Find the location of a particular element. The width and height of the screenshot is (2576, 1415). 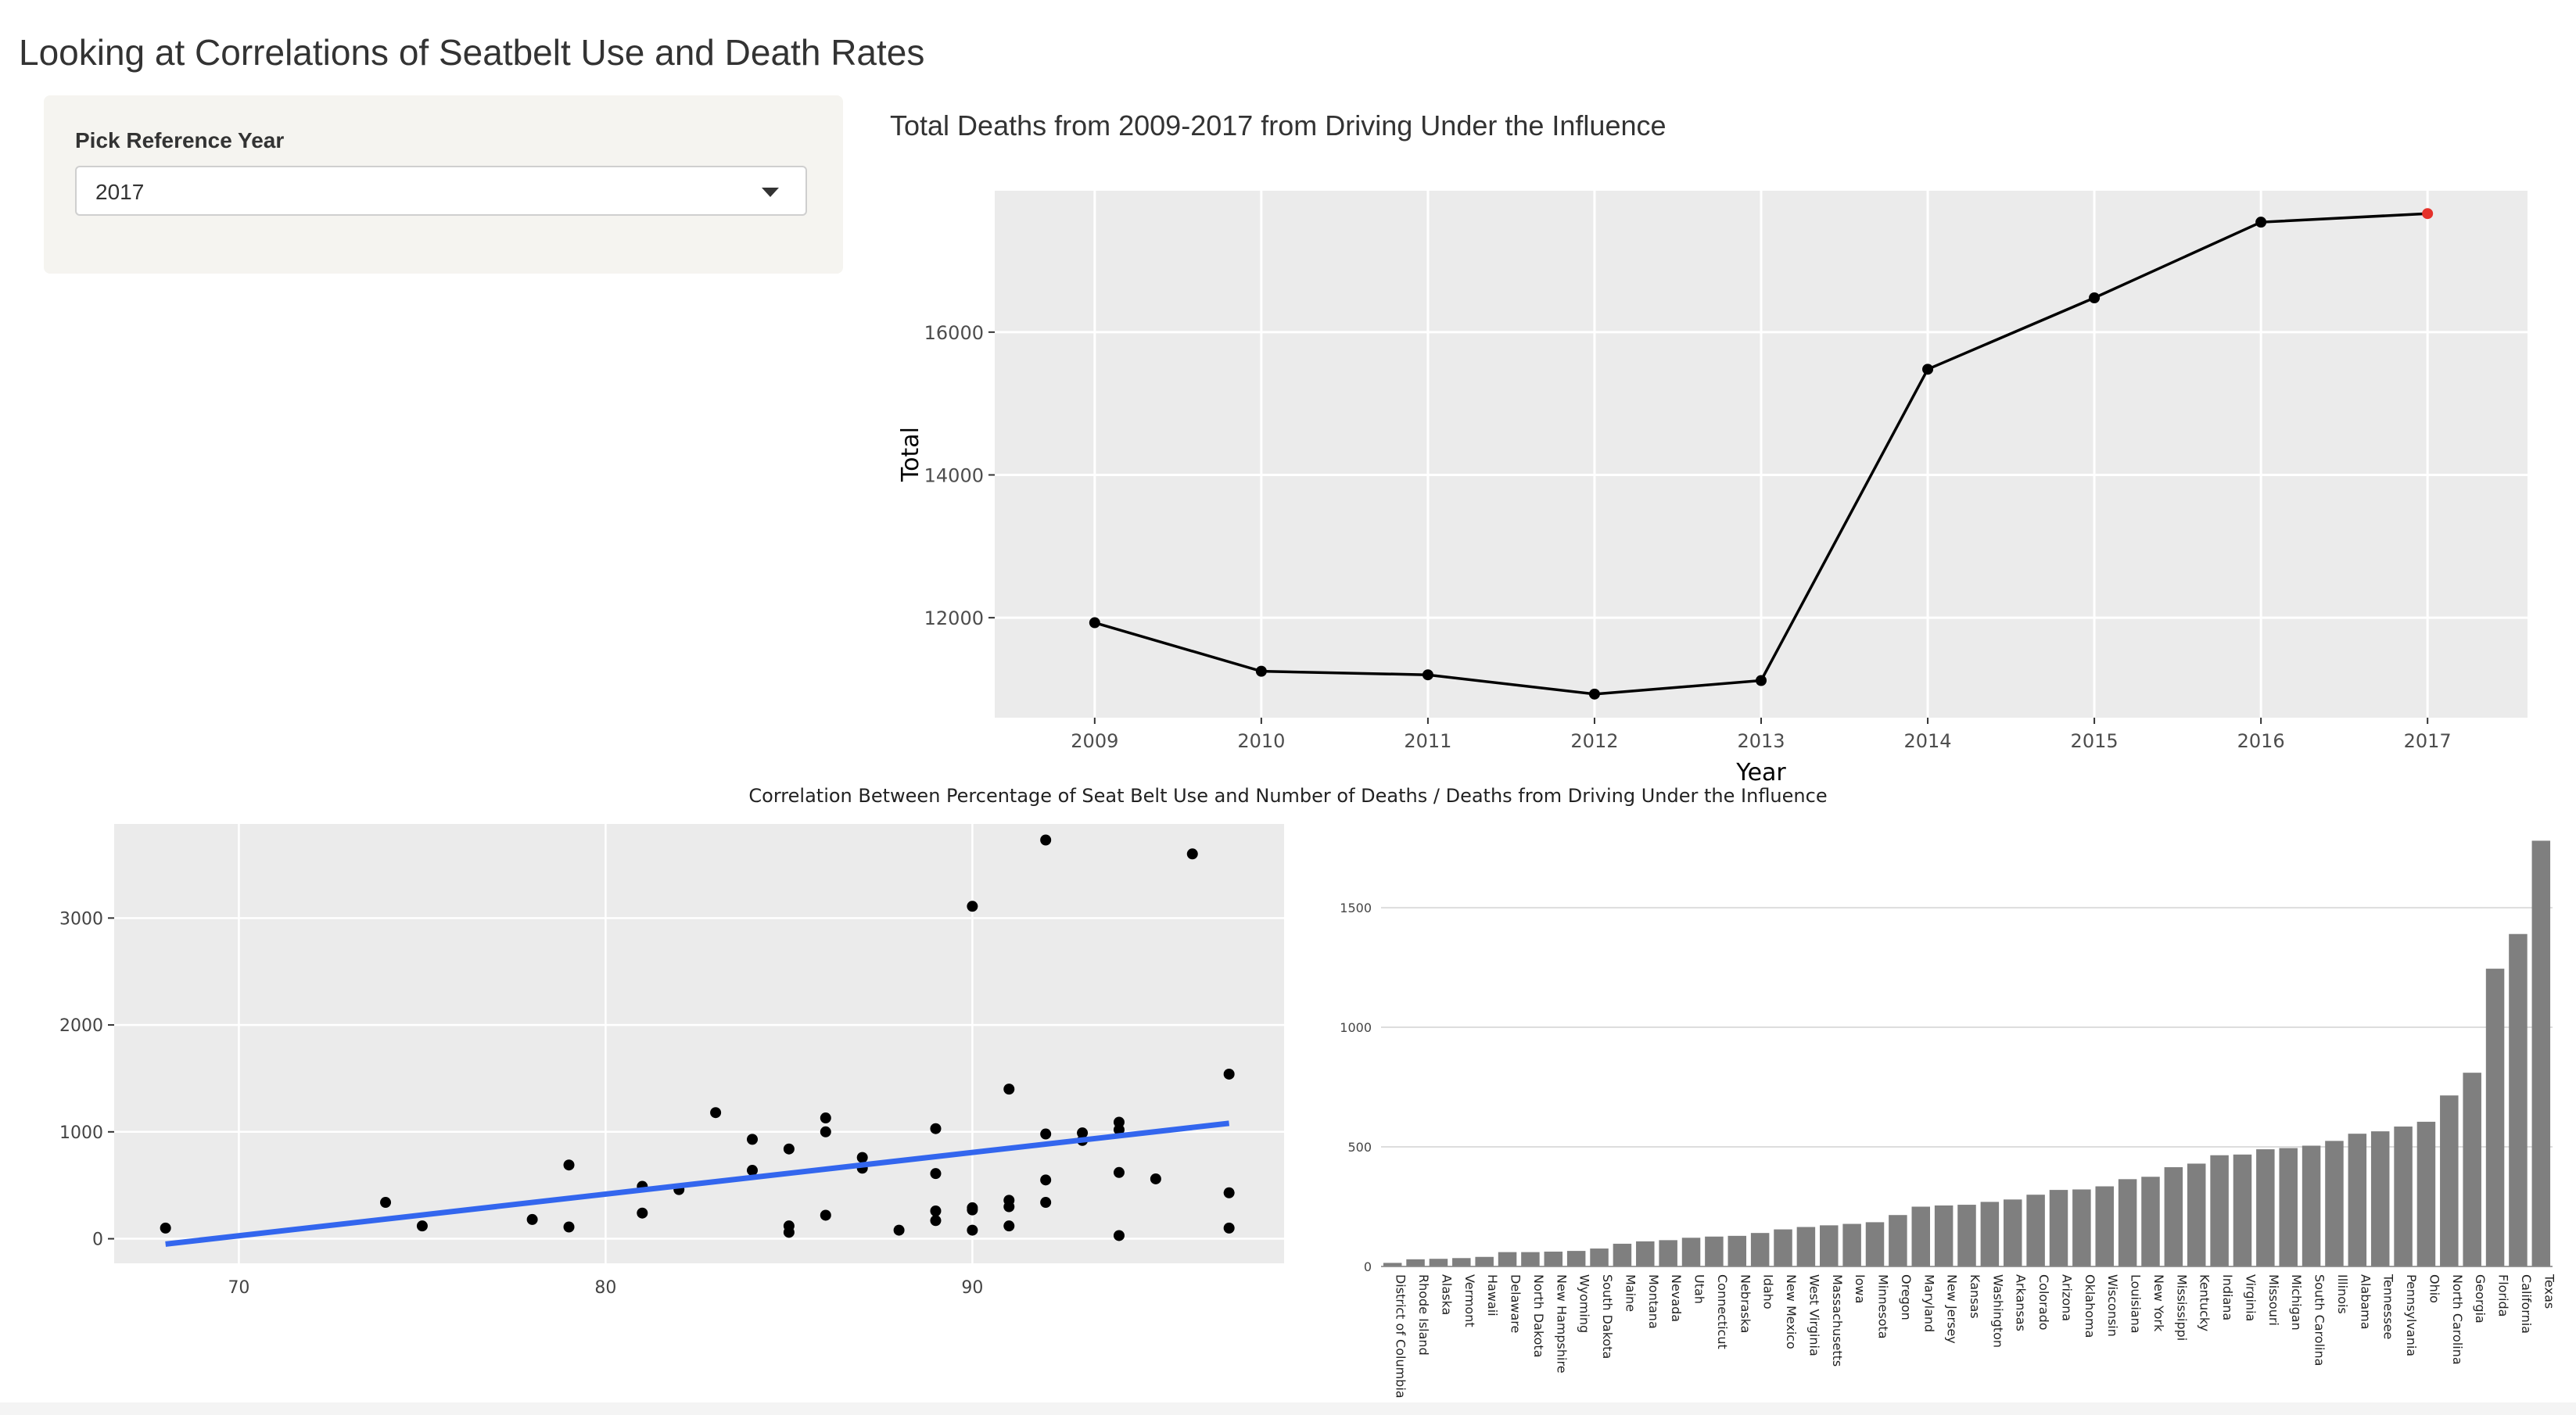

bar-category-label: Vermont is located at coordinates (1469, 1300).